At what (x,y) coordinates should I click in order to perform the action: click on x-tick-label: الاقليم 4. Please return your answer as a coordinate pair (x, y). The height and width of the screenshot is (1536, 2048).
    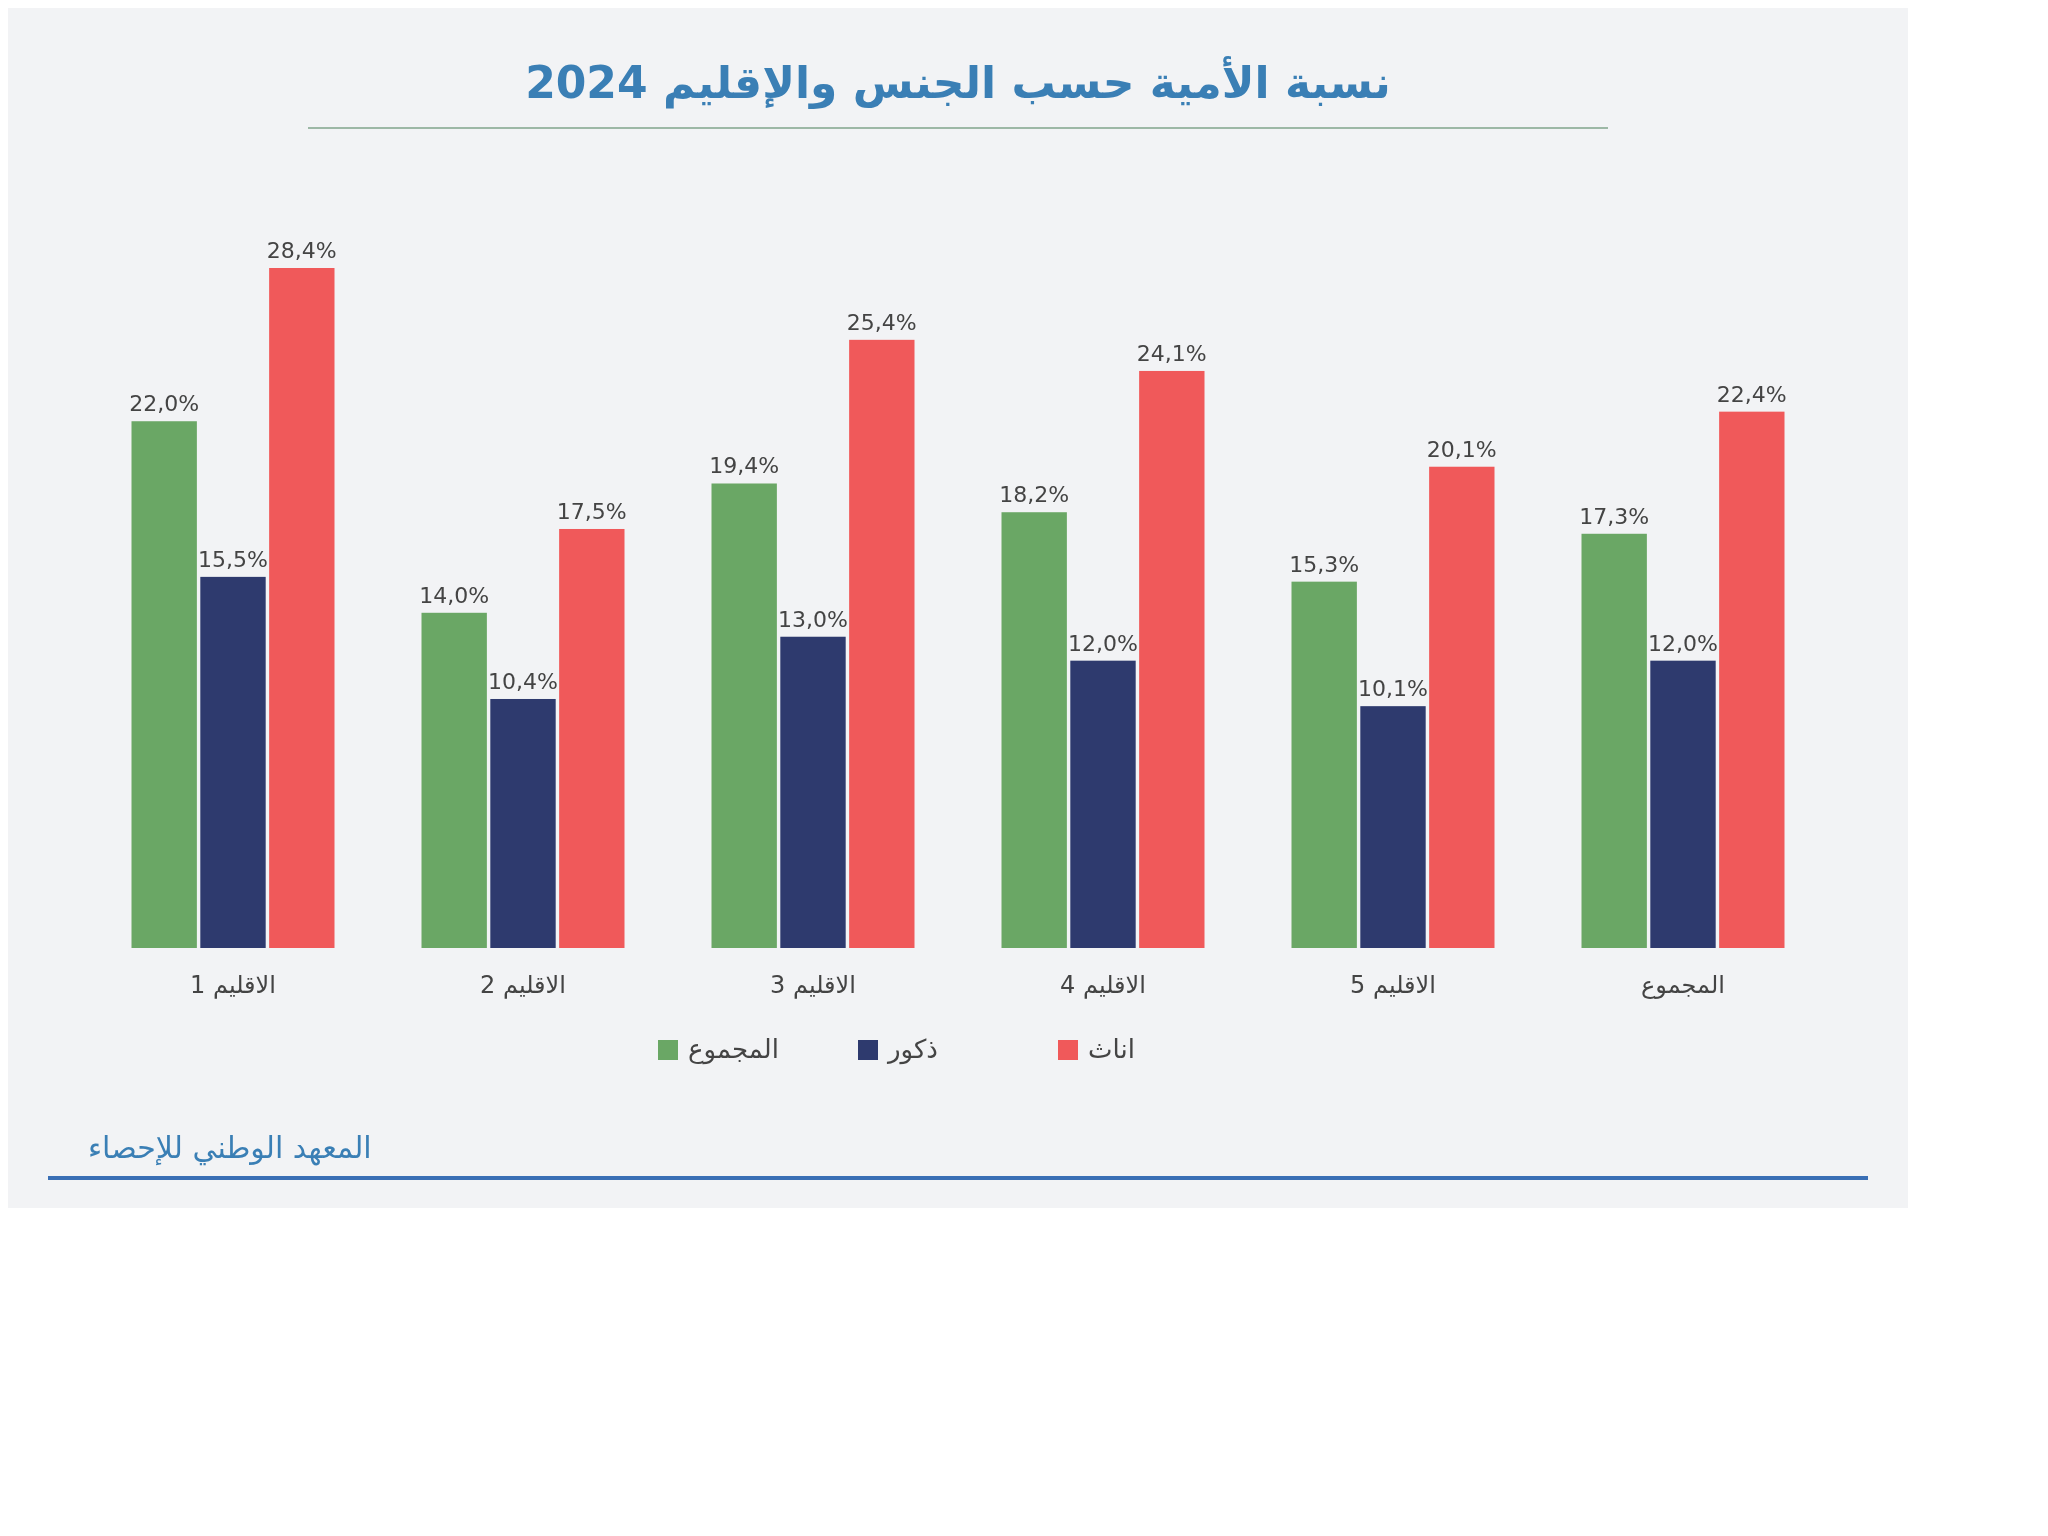
    Looking at the image, I should click on (1103, 985).